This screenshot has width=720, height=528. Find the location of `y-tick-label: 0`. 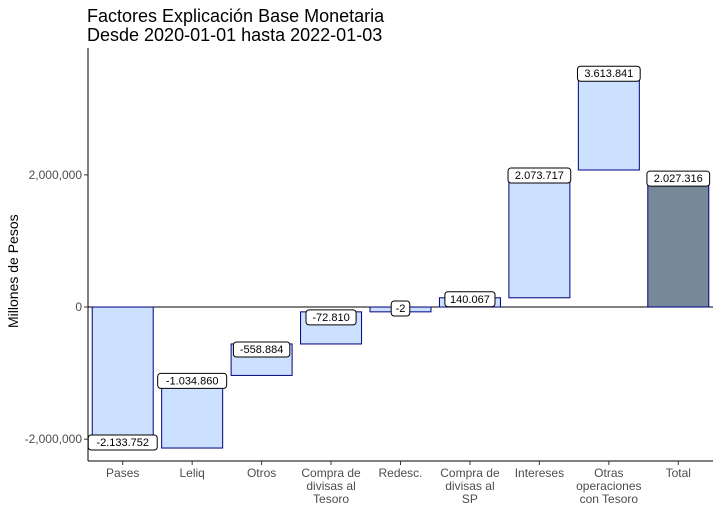

y-tick-label: 0 is located at coordinates (78, 307).